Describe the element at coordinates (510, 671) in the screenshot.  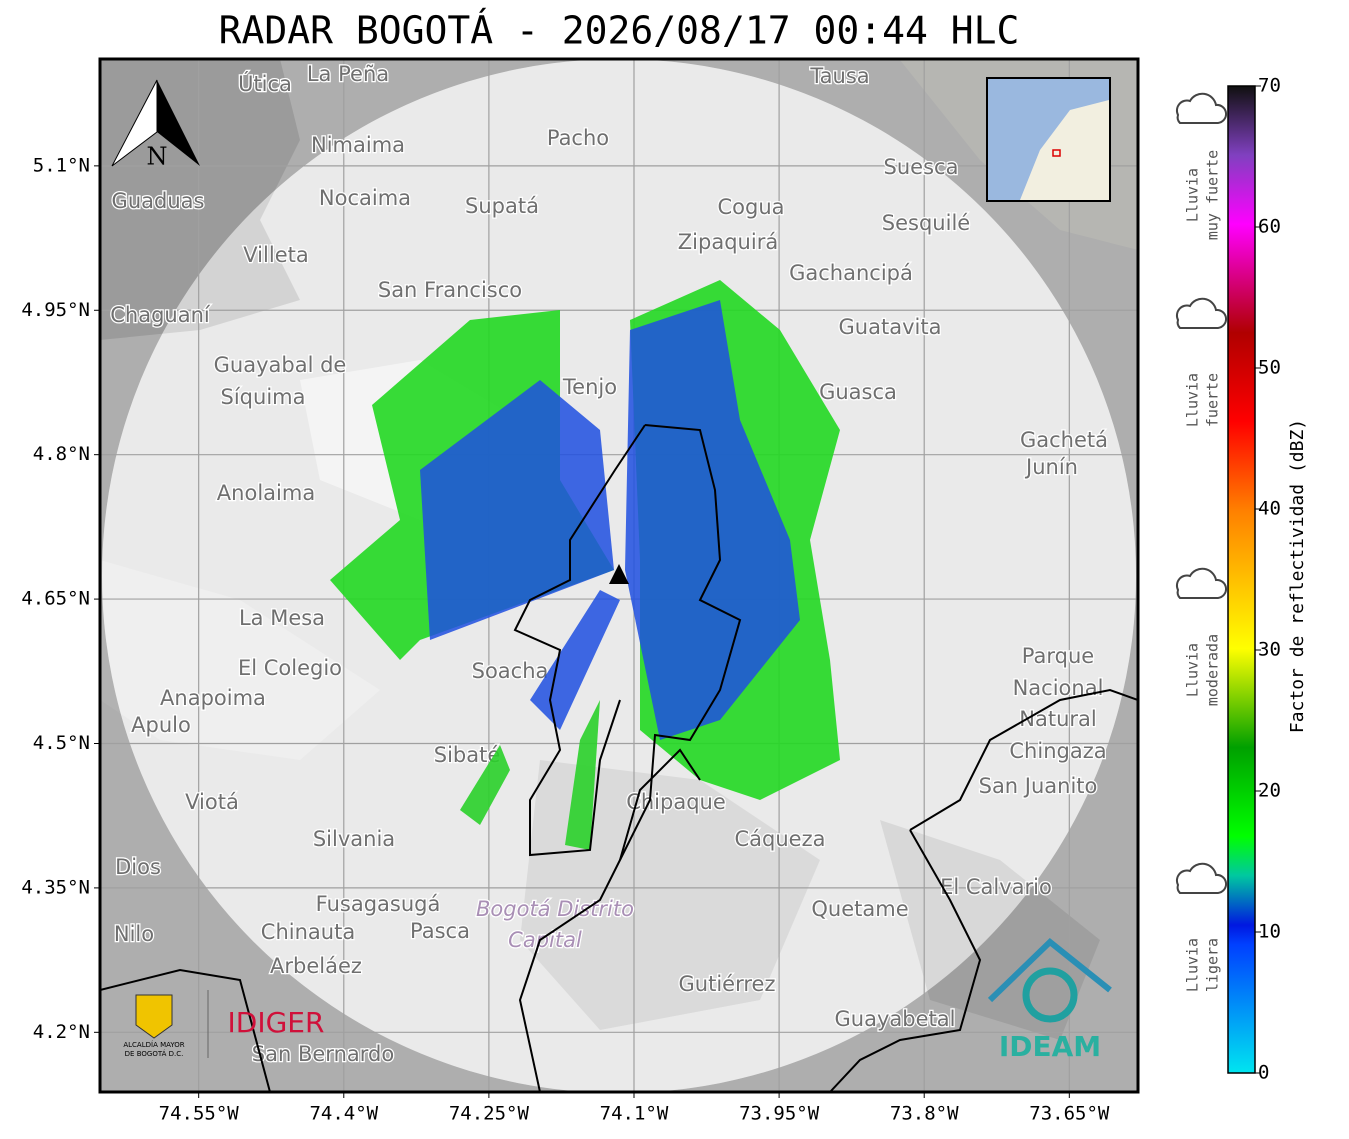
I see `place-label: Soacha` at that location.